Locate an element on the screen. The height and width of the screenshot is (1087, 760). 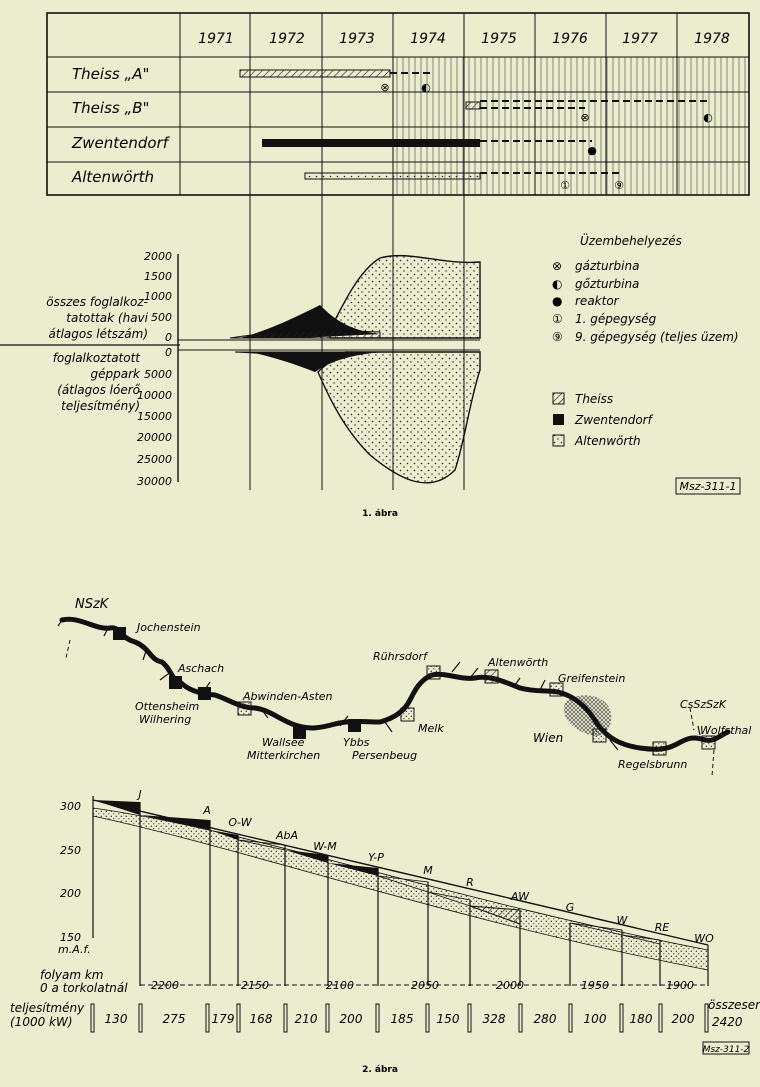
station-regelsbrunn is located at coordinates (659, 748).